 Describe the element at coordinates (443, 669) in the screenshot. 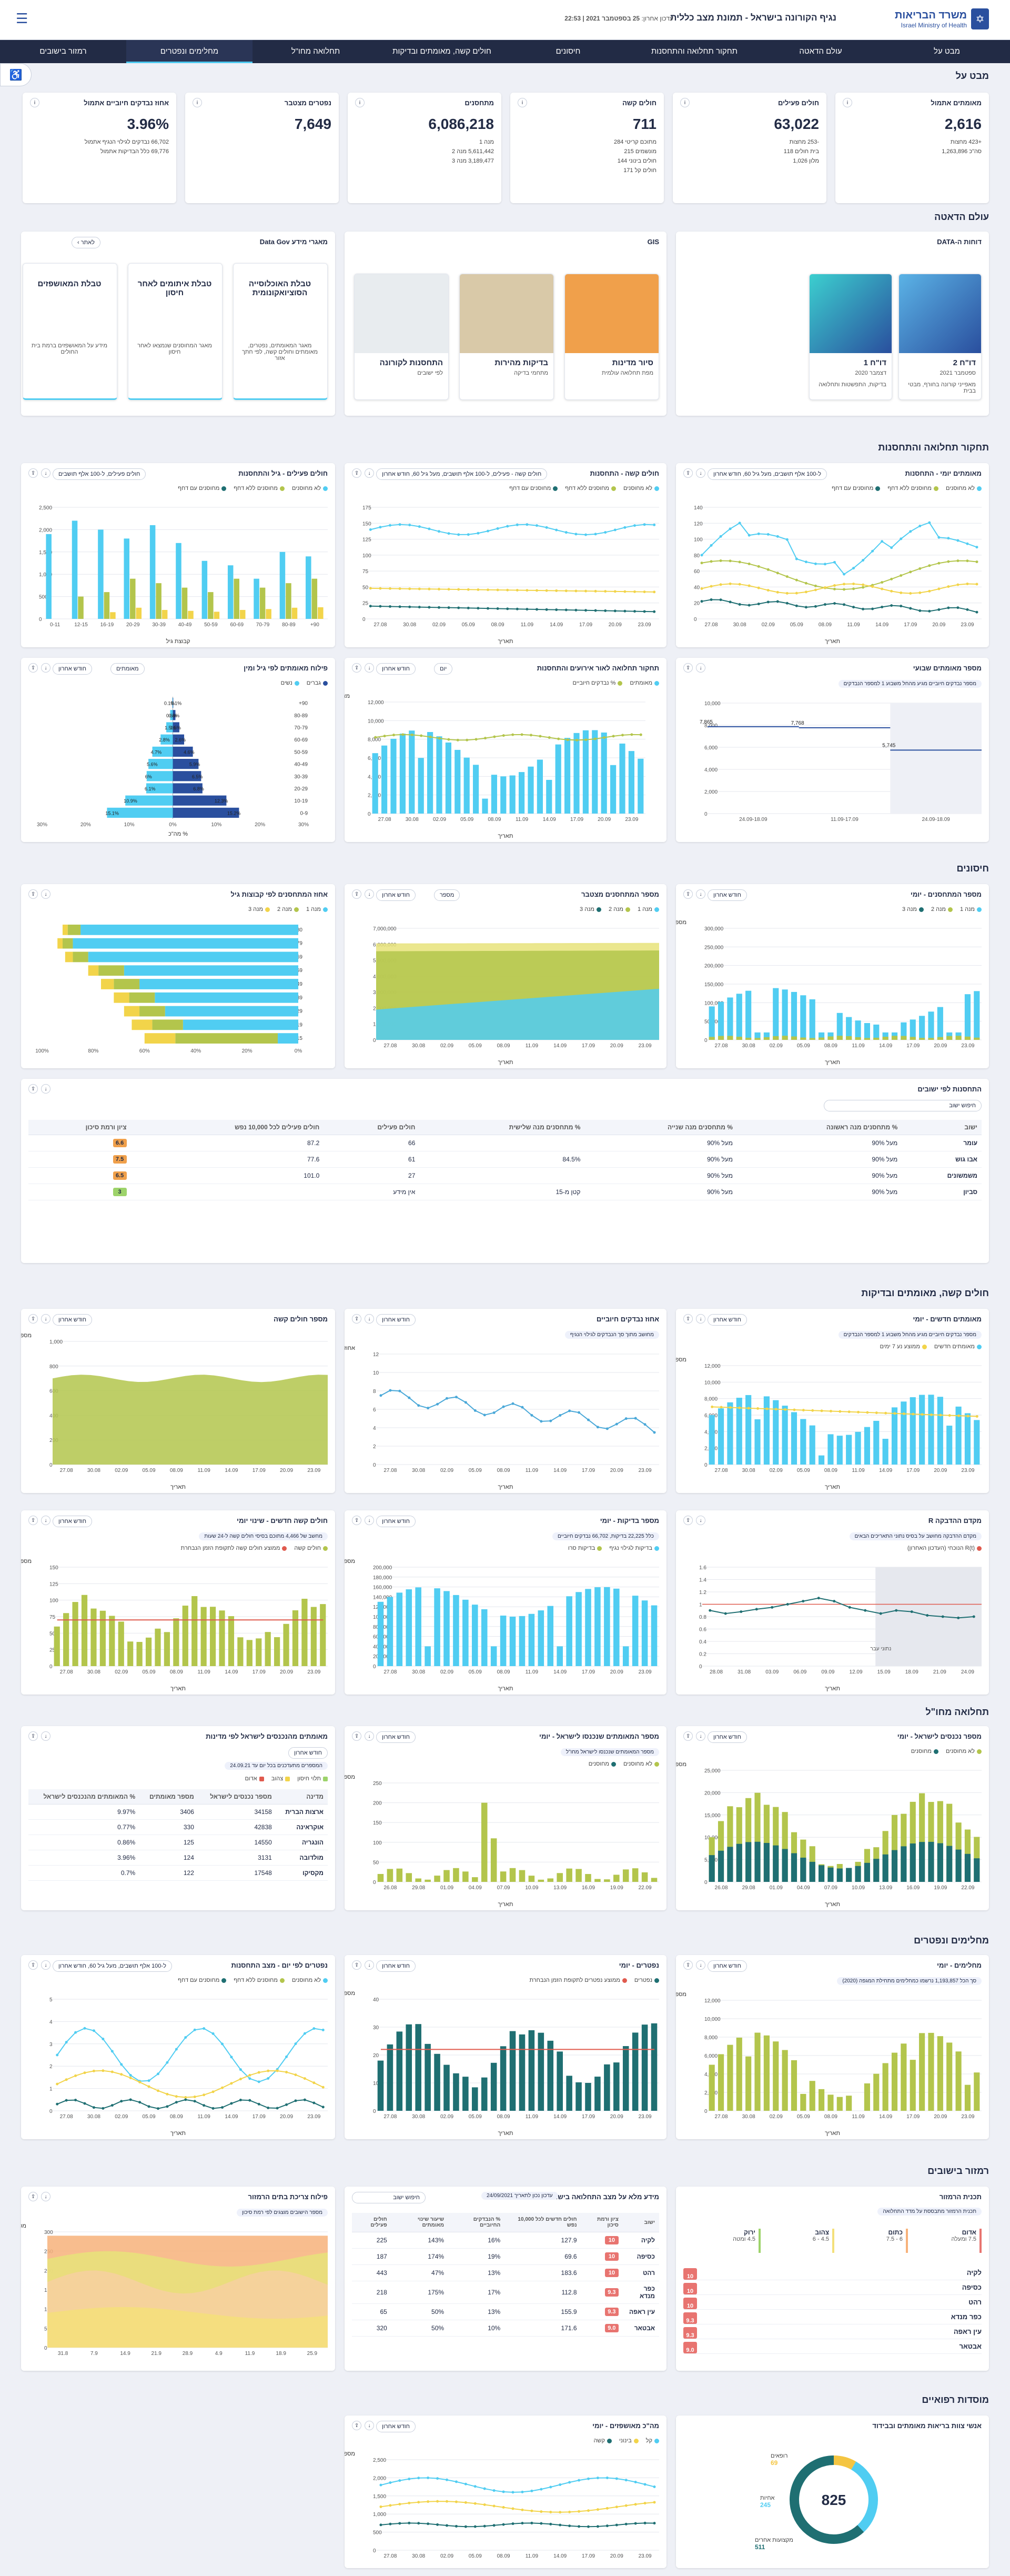

I see `measure-dropdown: יום` at that location.